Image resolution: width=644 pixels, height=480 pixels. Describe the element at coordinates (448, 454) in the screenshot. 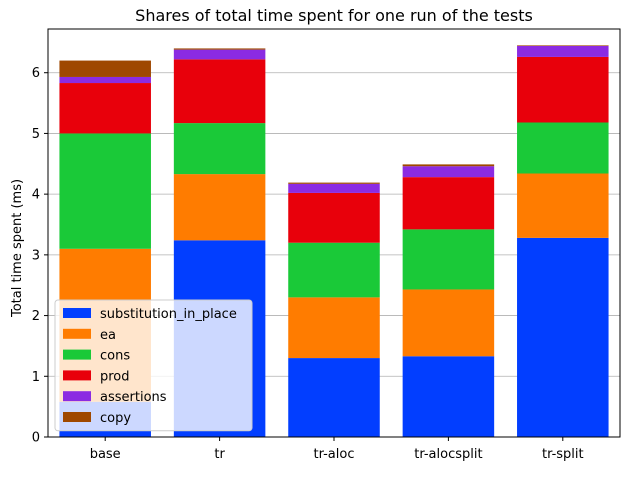

I see `x-tick-label-3: tr-alocsplit` at that location.